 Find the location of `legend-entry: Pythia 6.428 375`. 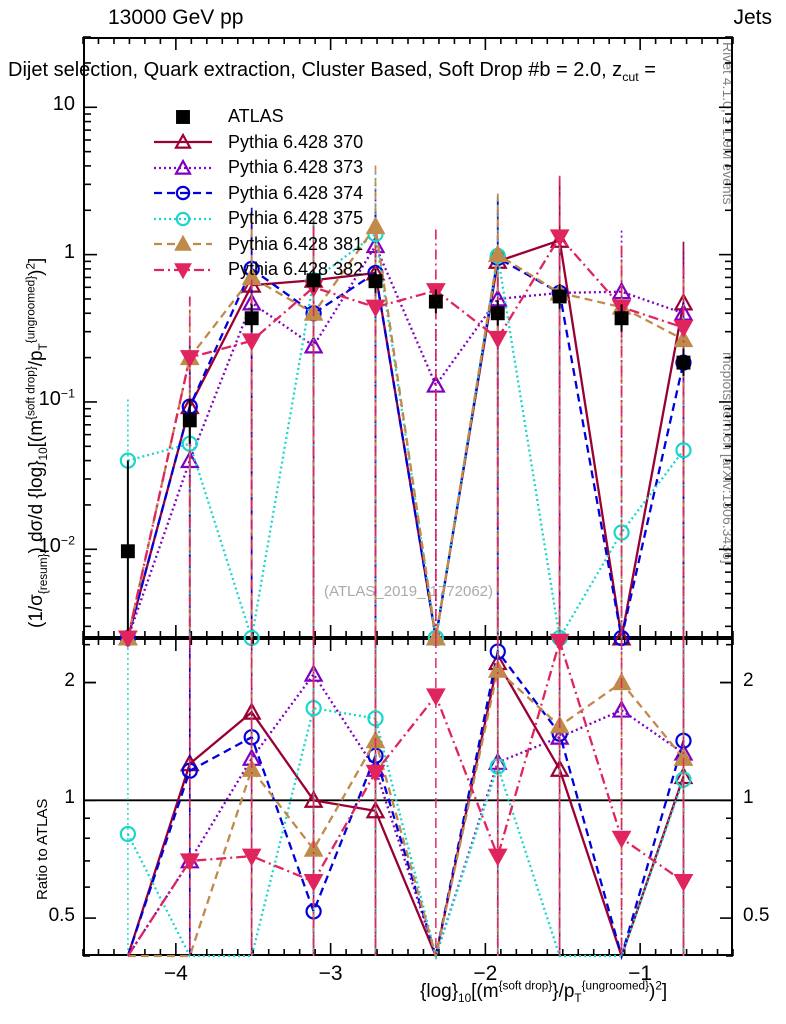

legend-entry: Pythia 6.428 375 is located at coordinates (257, 219).